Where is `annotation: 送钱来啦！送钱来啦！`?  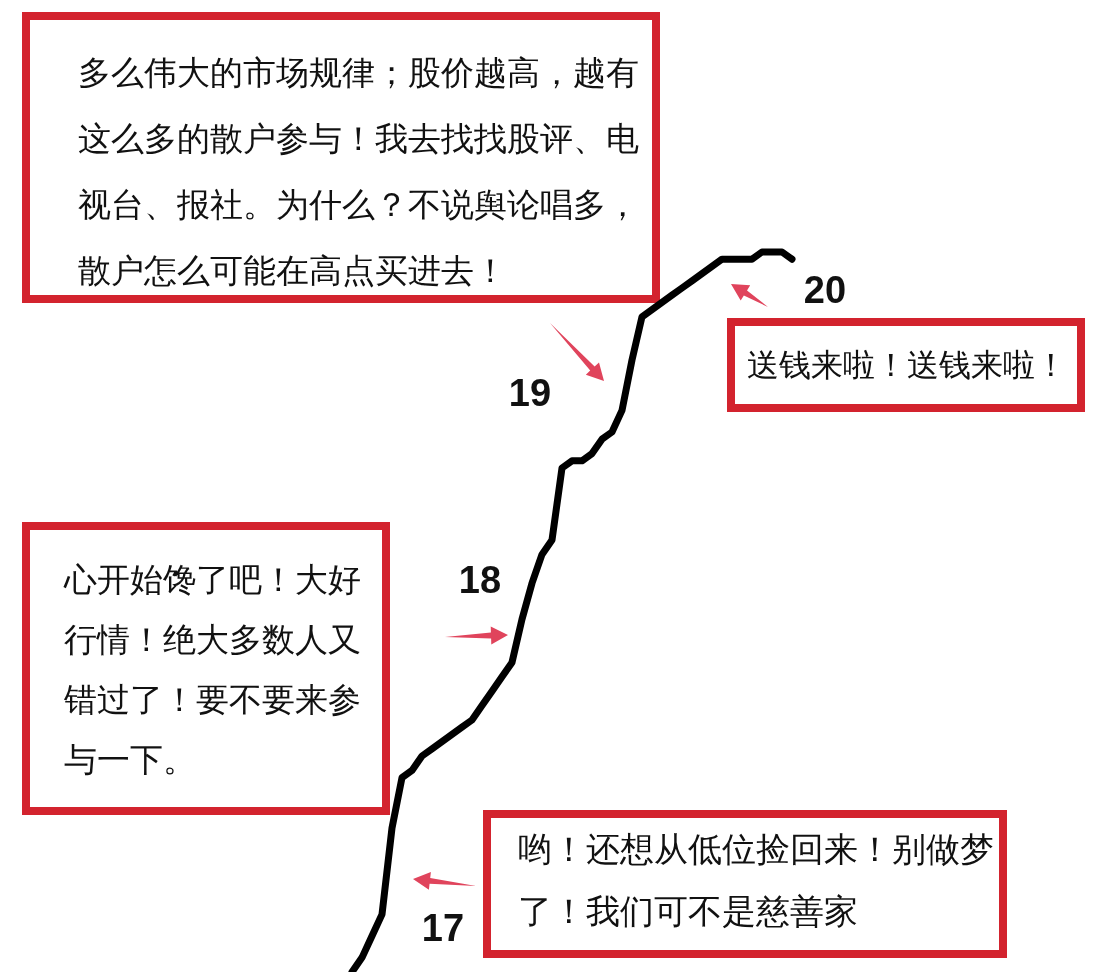
annotation: 送钱来啦！送钱来啦！ is located at coordinates (907, 365).